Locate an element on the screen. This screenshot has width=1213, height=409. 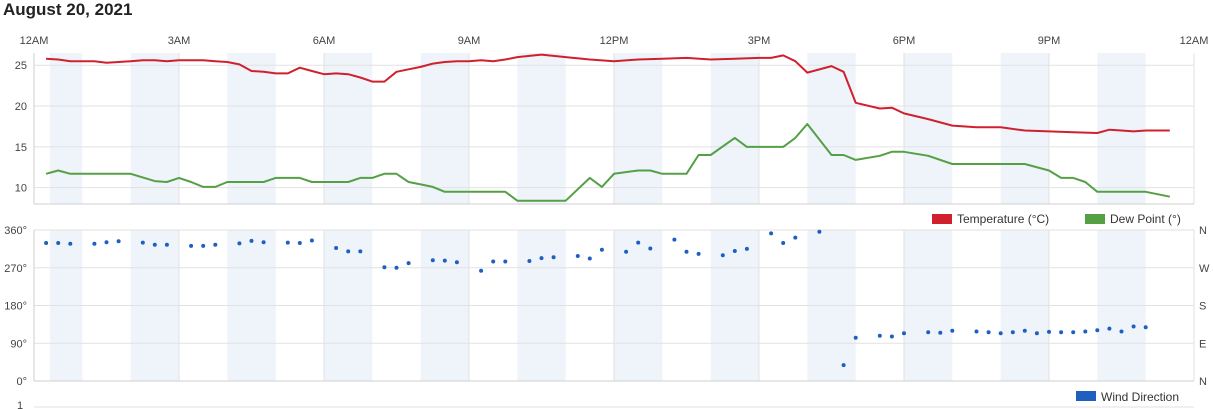
y-axis-ticks: 0° 90° 180° 270° 360° is located at coordinates (15, 306).